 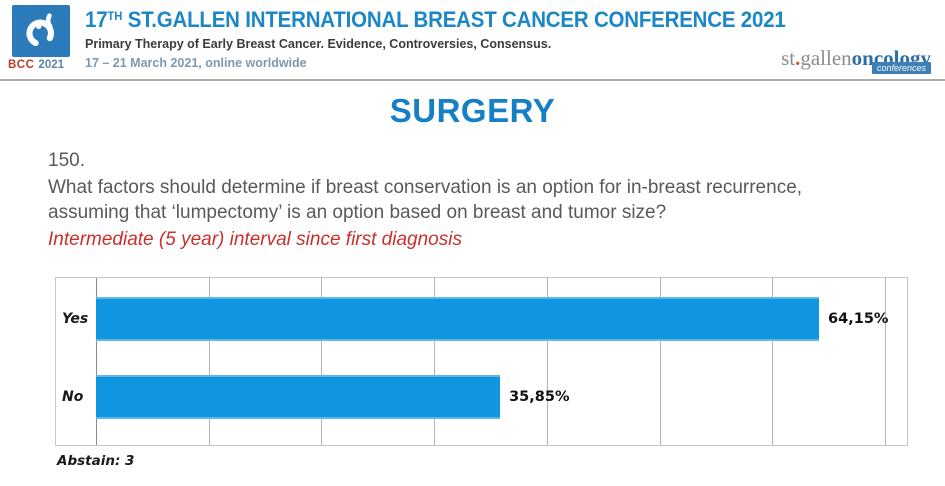 I want to click on abstain-note: Abstain: 3, so click(x=96, y=461).